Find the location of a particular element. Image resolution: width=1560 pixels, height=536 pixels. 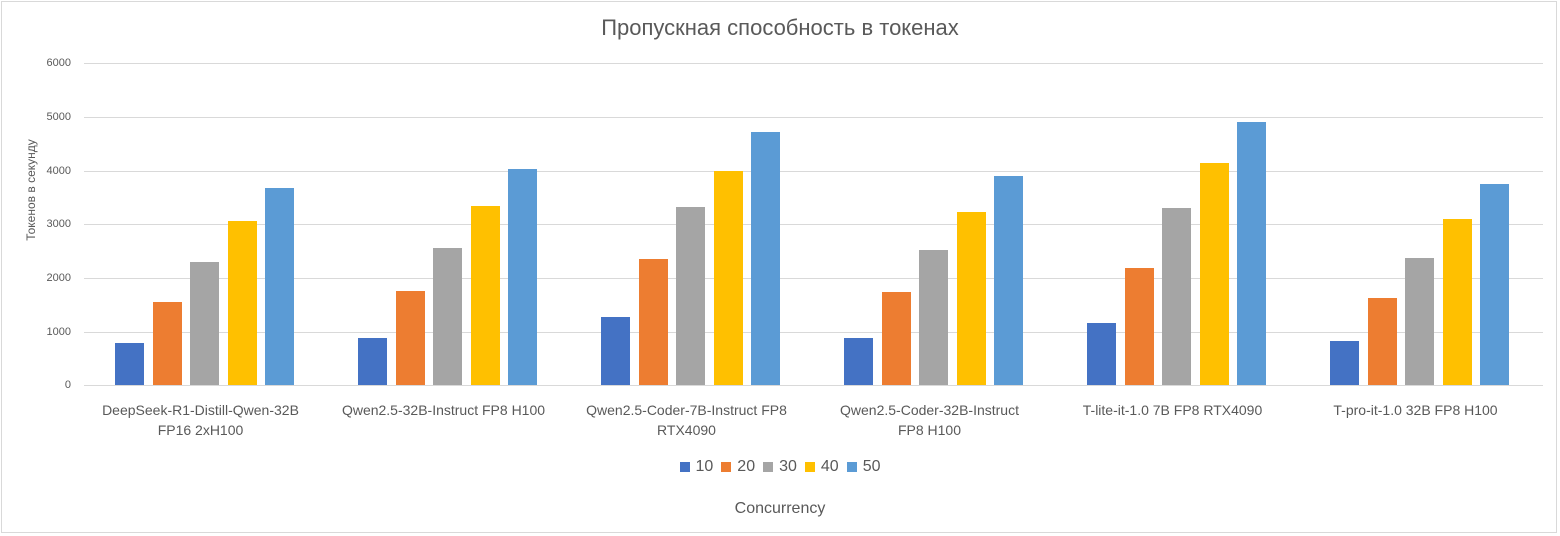

x-category-label-line: T-pro-it-1.0 32B FP8 H100 is located at coordinates (1415, 410).